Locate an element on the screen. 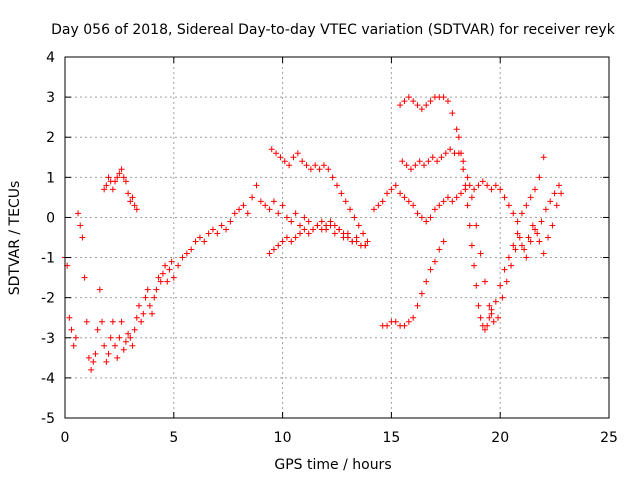 This screenshot has width=640, height=480. x-axis-label: GPS time / hours is located at coordinates (332, 465).